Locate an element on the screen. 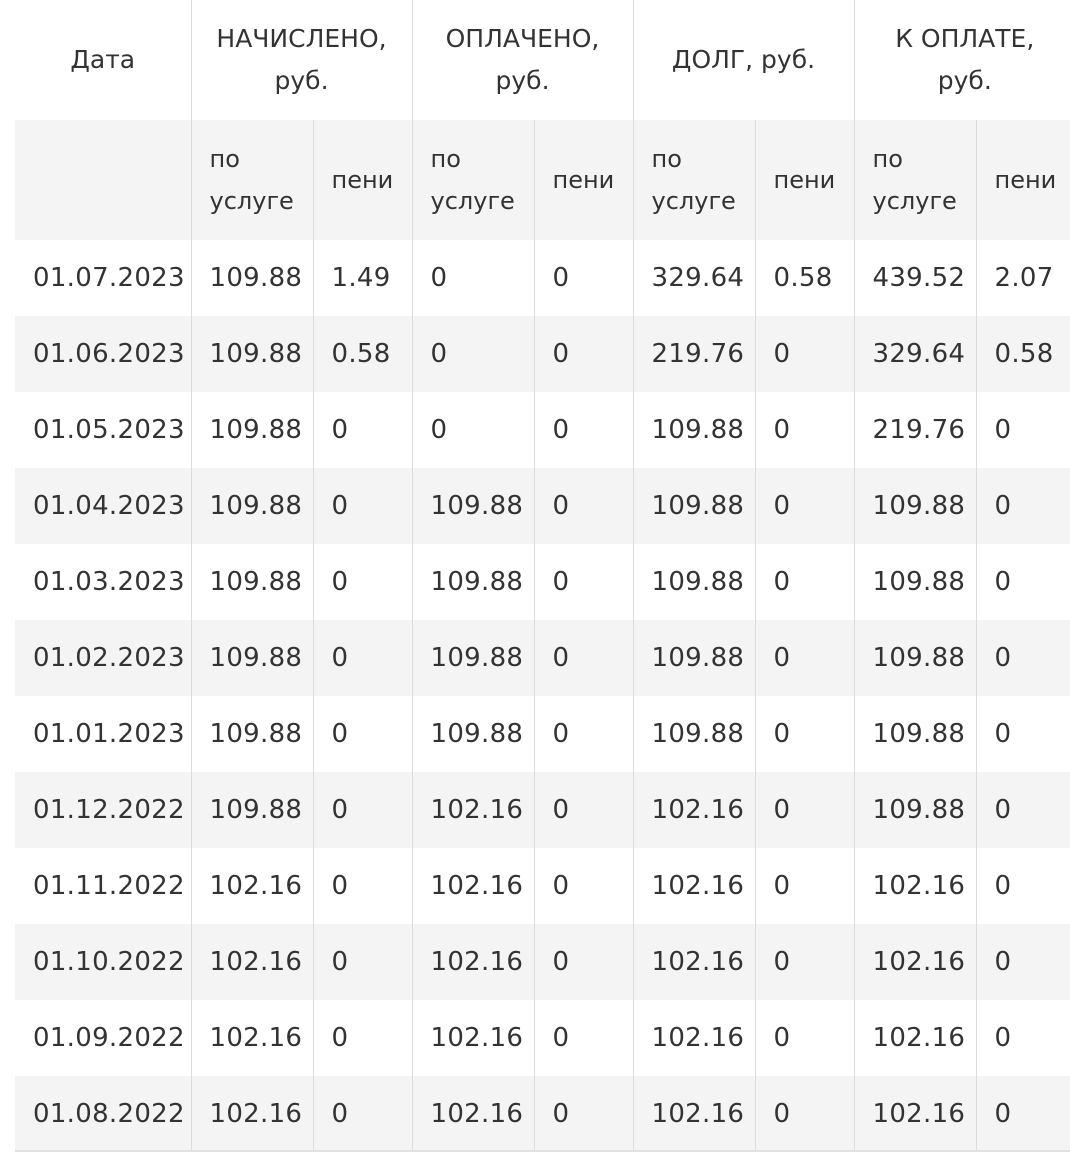 This screenshot has height=1162, width=1070. cell-date: 01.12.2022 is located at coordinates (103, 810).